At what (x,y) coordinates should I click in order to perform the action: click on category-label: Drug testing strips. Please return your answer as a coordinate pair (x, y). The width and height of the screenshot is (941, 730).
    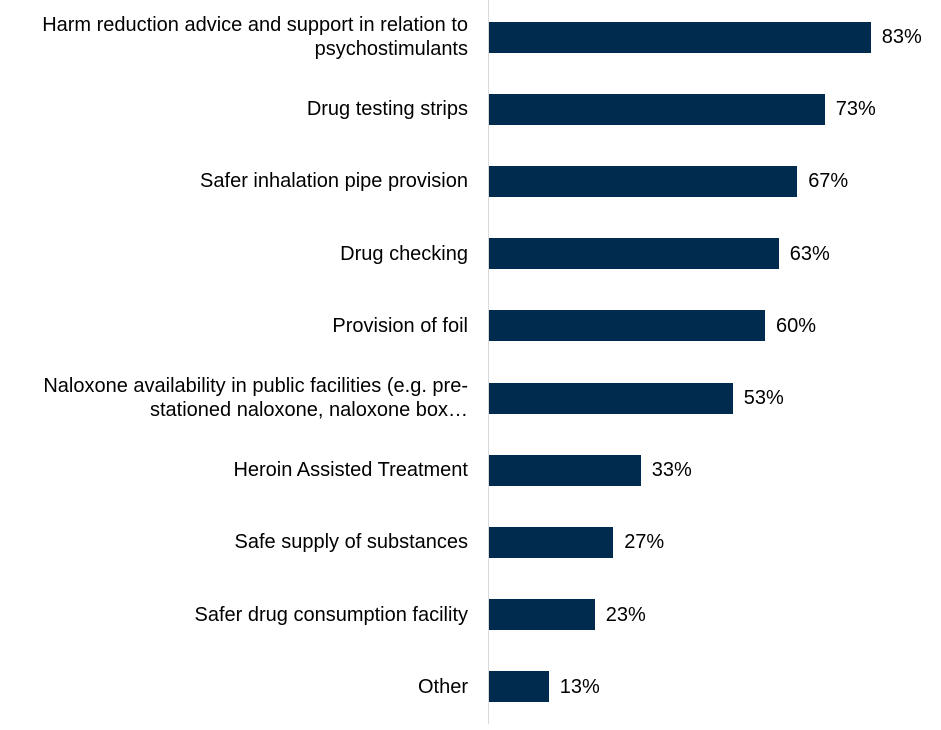
    Looking at the image, I should click on (387, 109).